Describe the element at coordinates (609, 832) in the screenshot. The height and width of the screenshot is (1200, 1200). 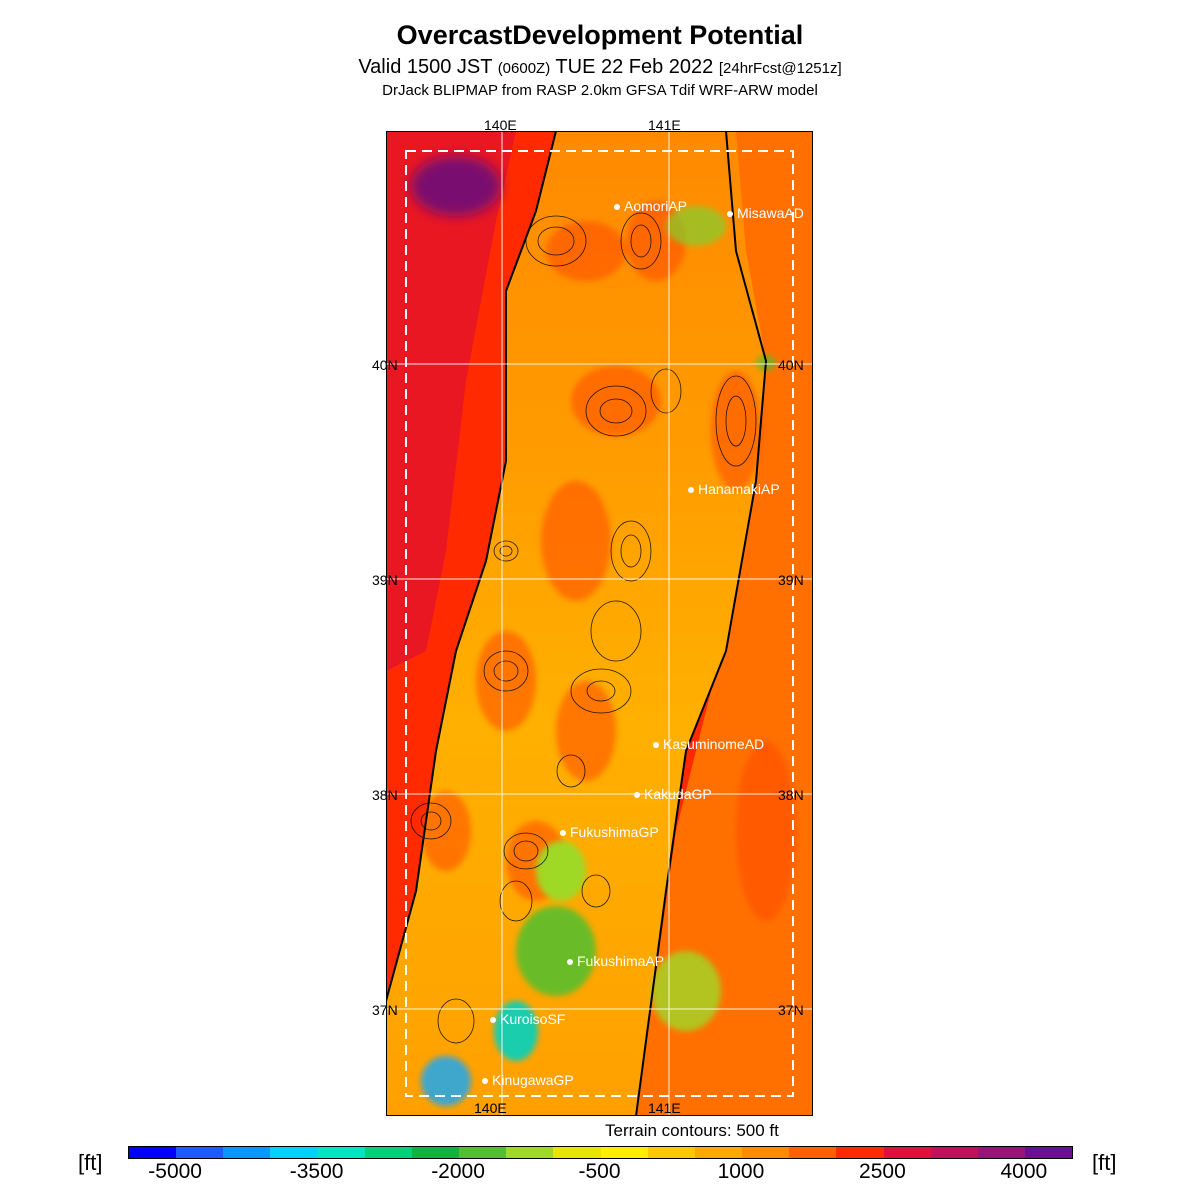
I see `station-fukushima-gp: FukushimaGP` at that location.